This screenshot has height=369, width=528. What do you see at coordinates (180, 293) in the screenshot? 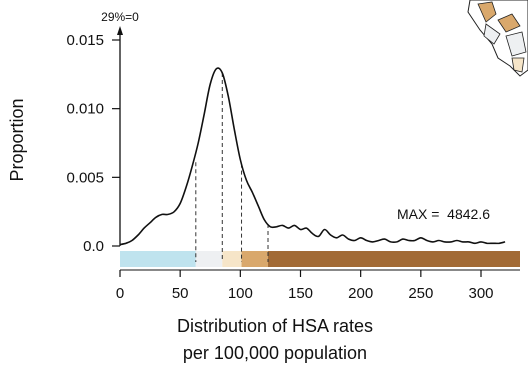
I see `x-tick-label: 50` at bounding box center [180, 293].